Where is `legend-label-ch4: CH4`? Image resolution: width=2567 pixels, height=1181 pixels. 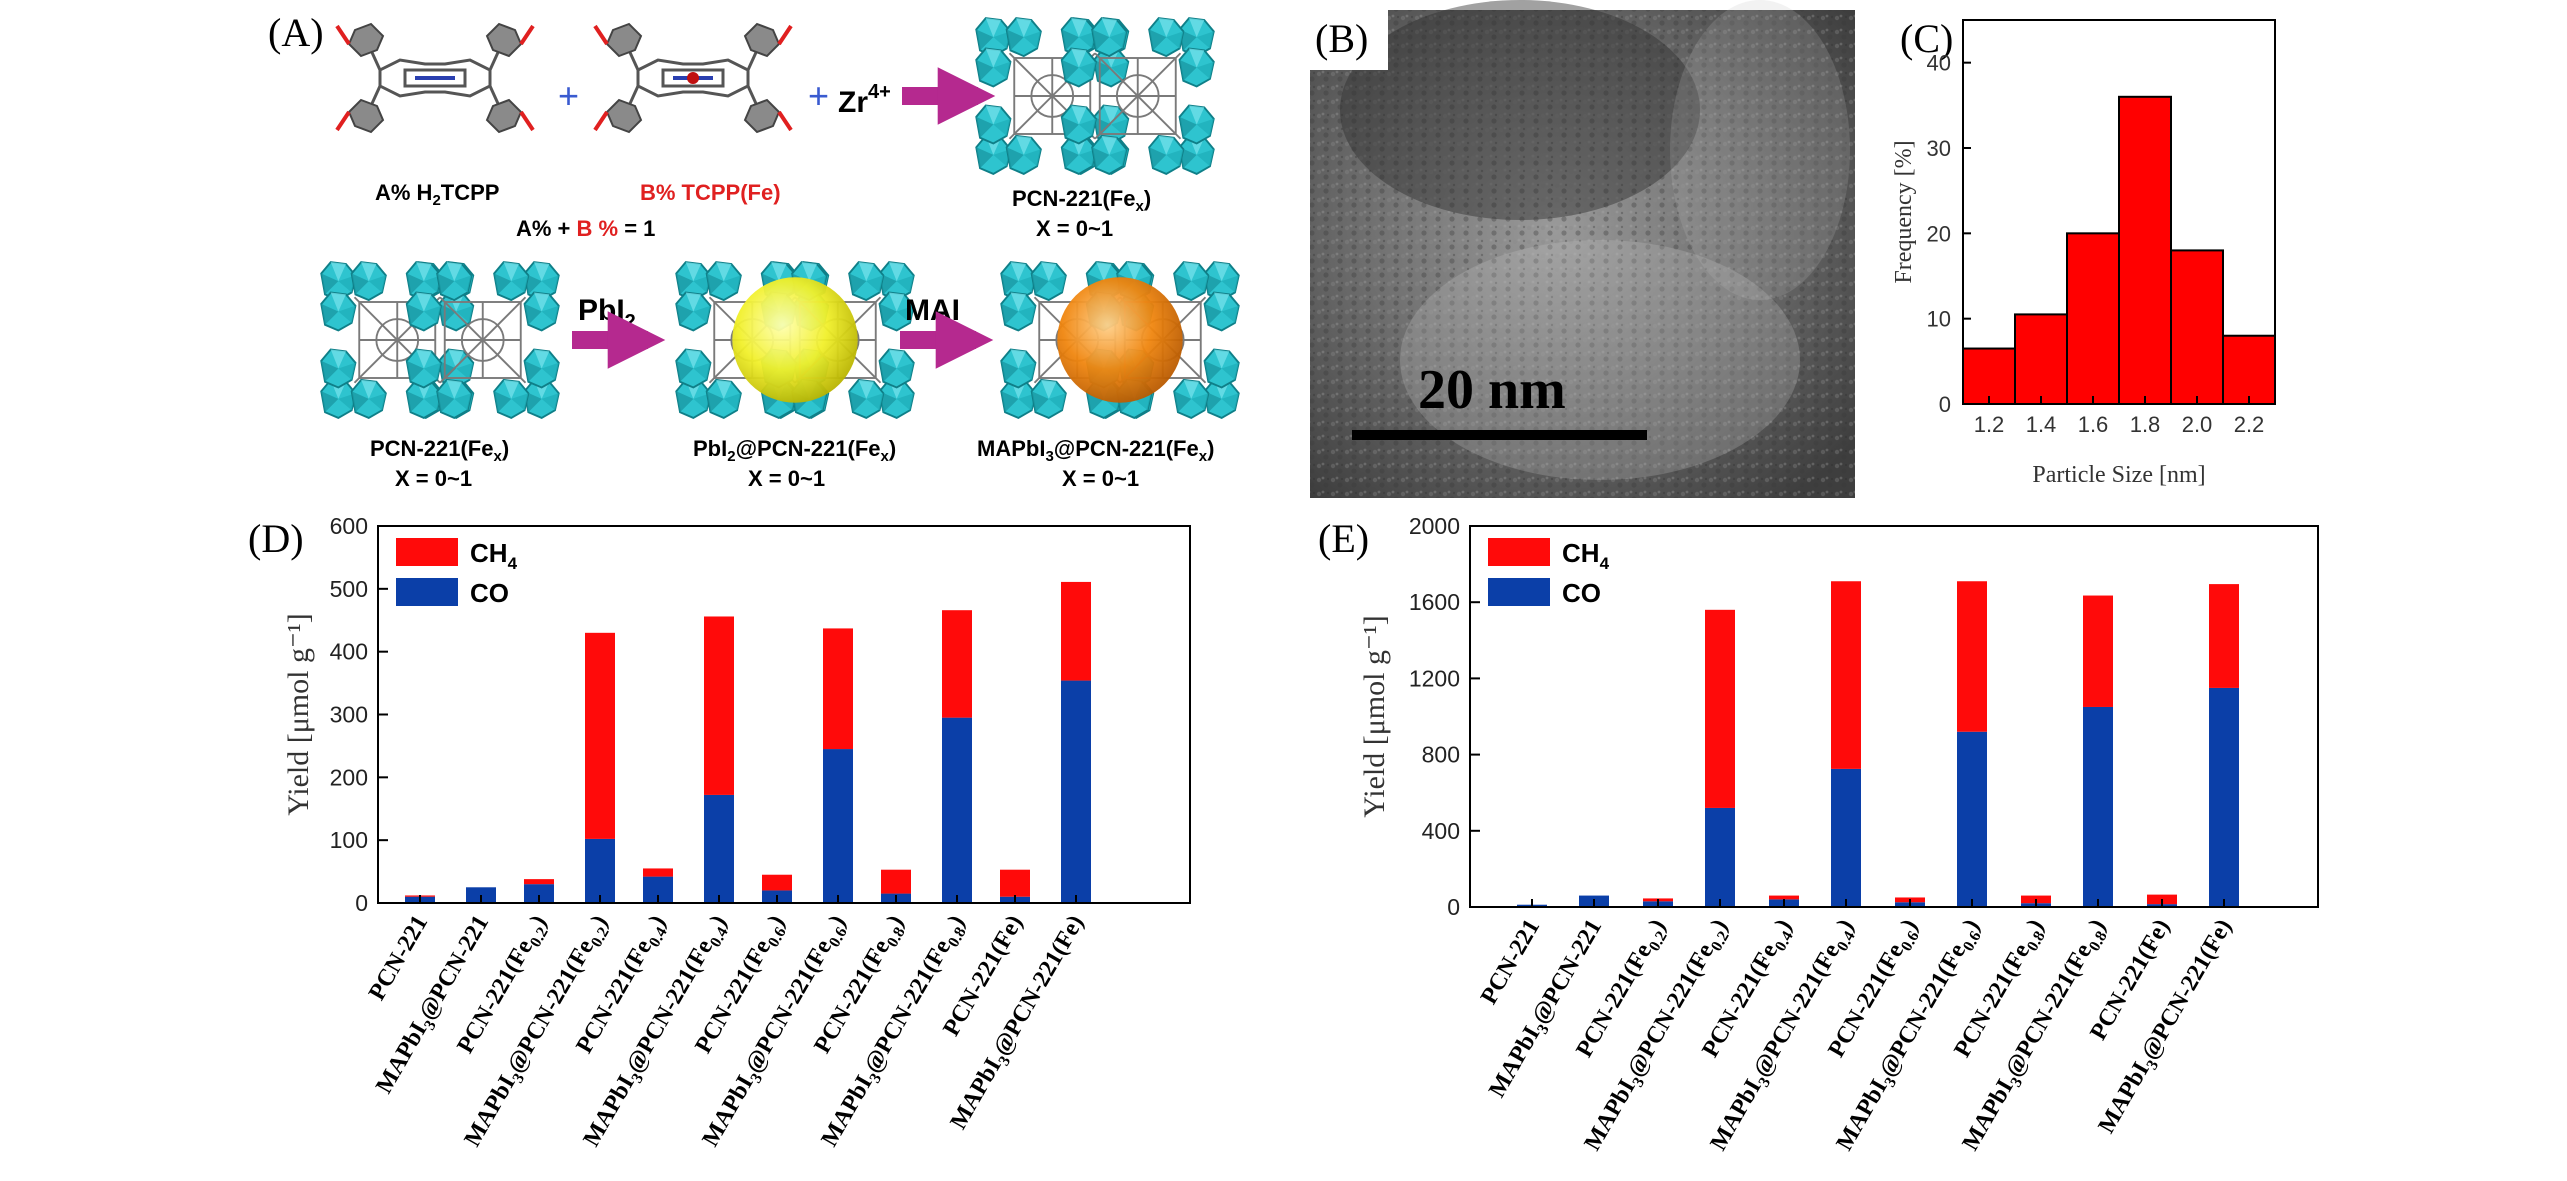
legend-label-ch4: CH4 is located at coordinates (1586, 555).